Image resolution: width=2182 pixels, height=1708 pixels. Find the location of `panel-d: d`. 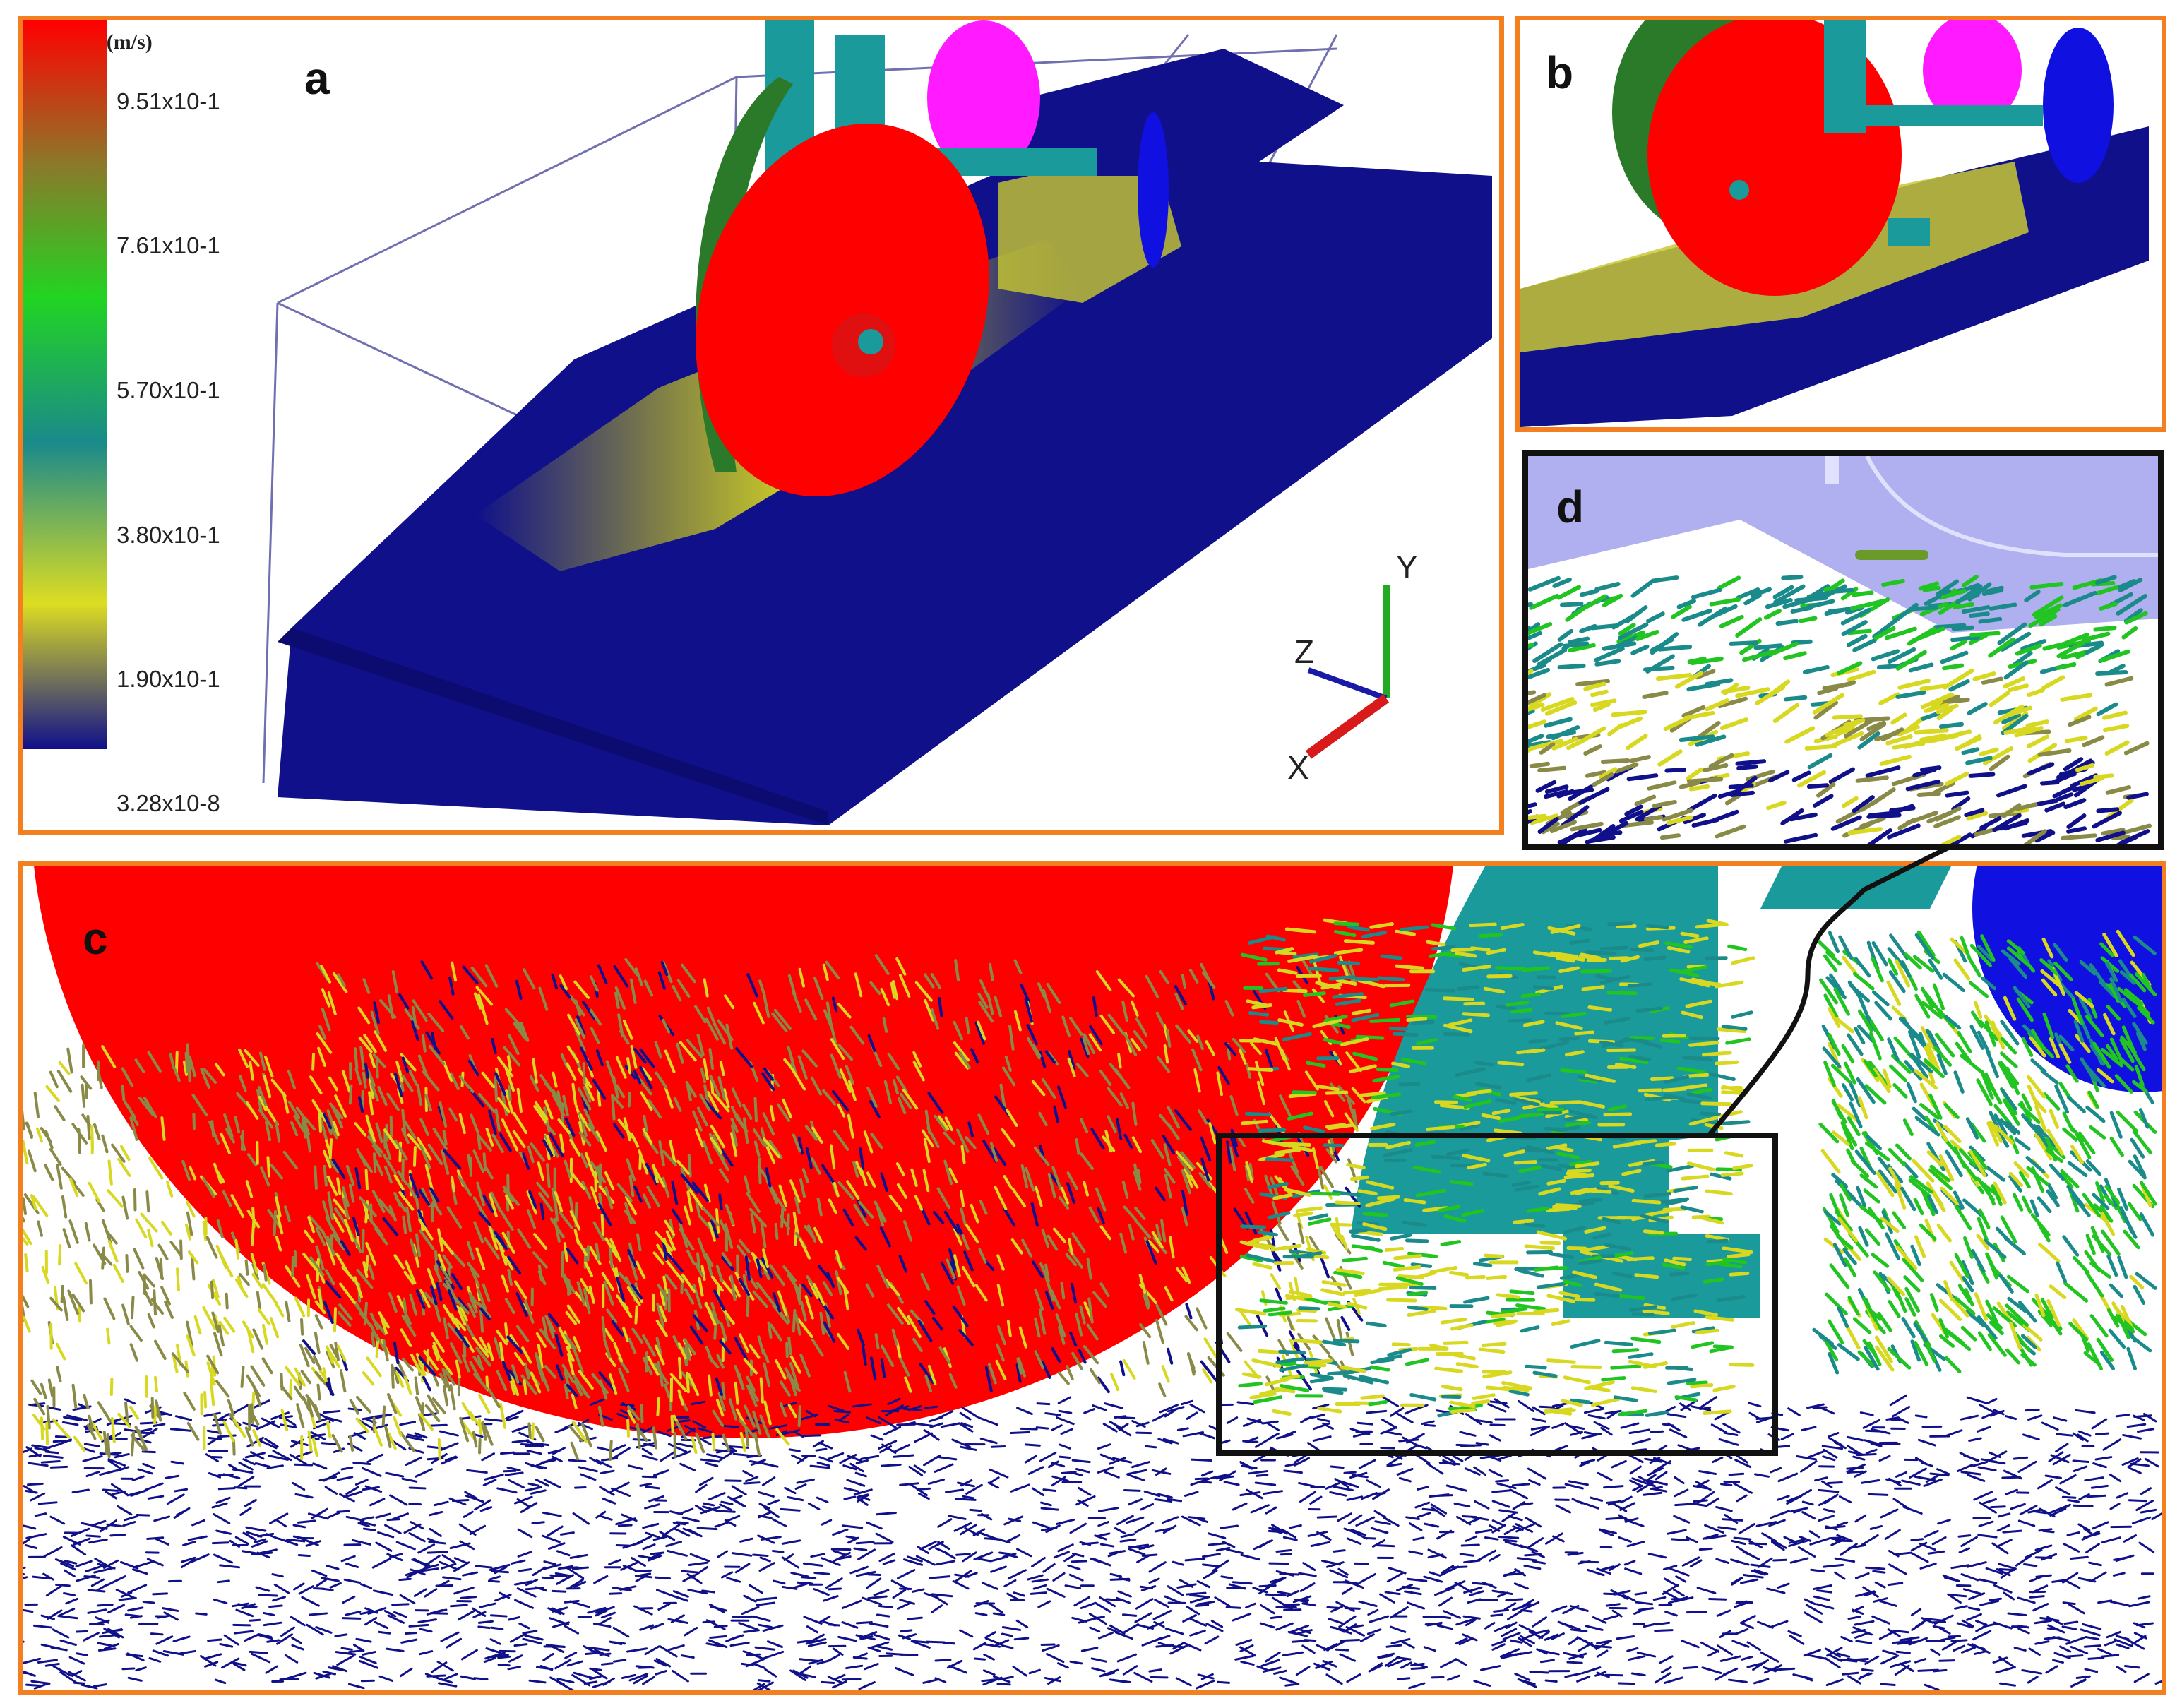

panel-d: d is located at coordinates (1843, 650).